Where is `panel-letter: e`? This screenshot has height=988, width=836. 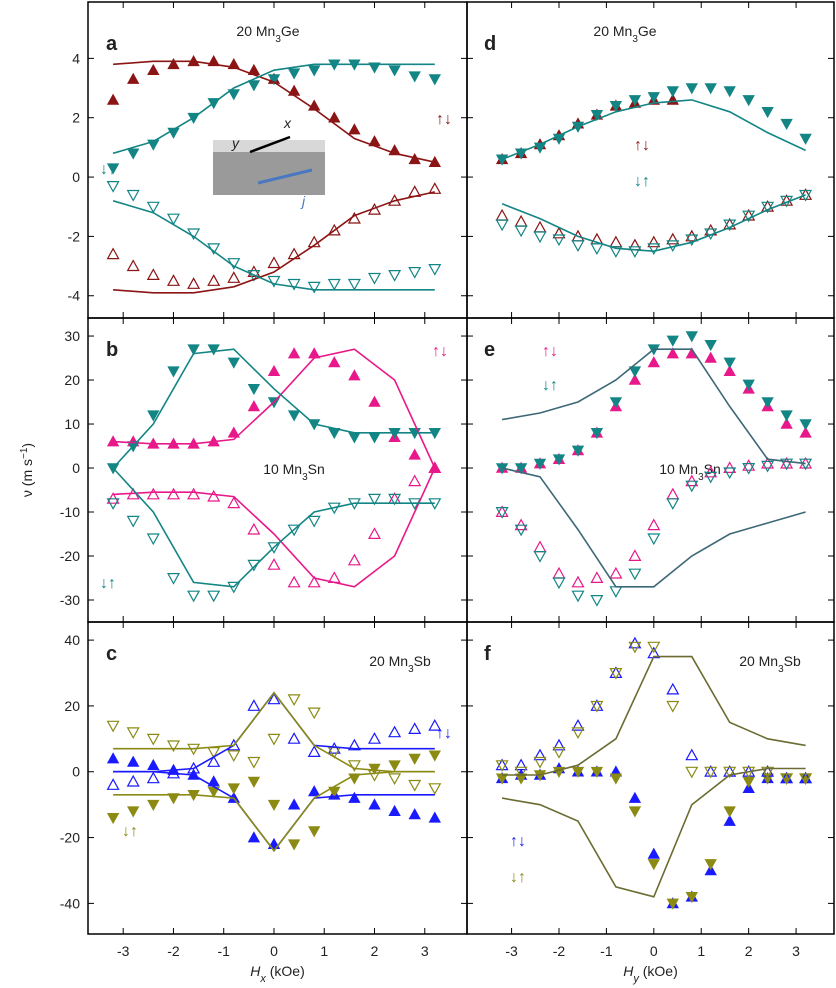
panel-letter: e is located at coordinates (489, 350).